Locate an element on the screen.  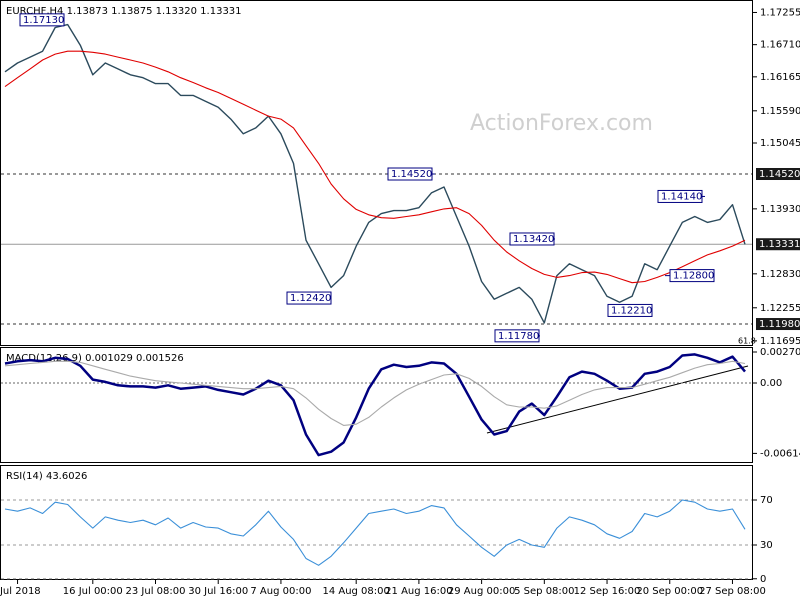
y-tick-label: 1.12830 is located at coordinates (780, 274).